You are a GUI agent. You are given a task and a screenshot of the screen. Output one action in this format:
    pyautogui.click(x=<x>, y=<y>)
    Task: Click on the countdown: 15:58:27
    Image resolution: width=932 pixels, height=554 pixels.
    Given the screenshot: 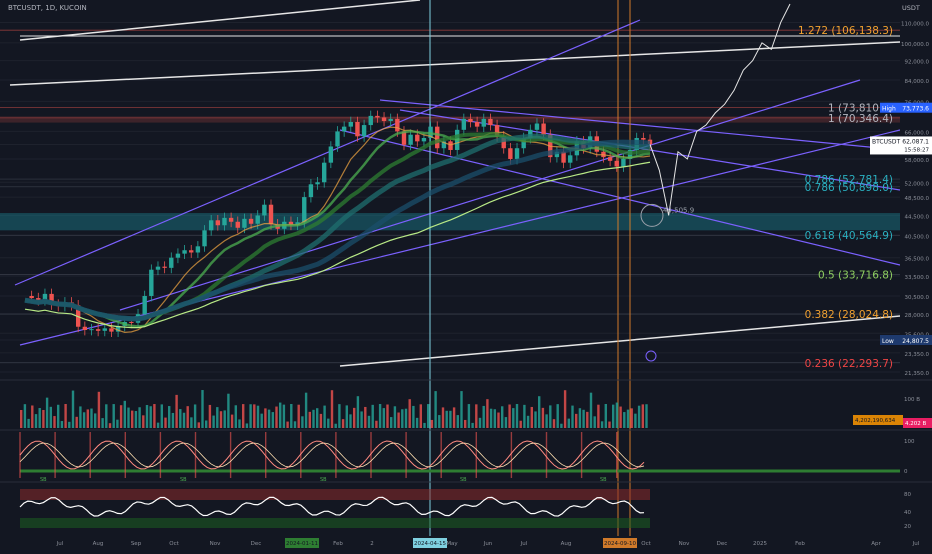 What is the action you would take?
    pyautogui.click(x=916, y=150)
    